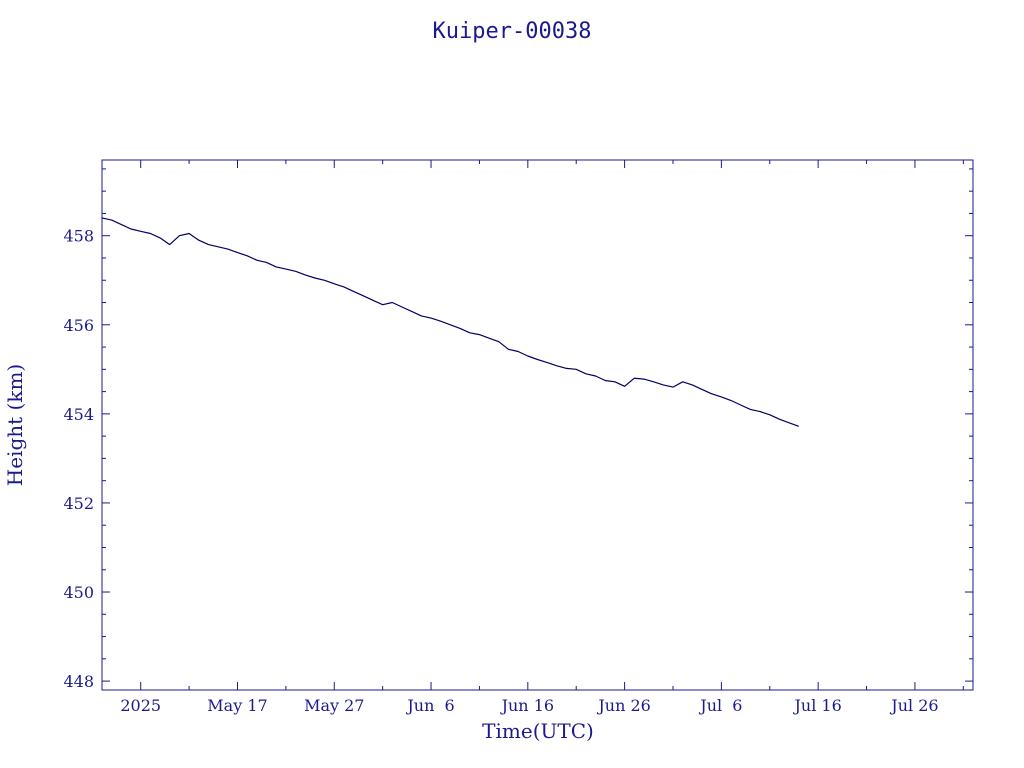 This screenshot has width=1024, height=768. I want to click on y-tick-label: 450, so click(78, 592).